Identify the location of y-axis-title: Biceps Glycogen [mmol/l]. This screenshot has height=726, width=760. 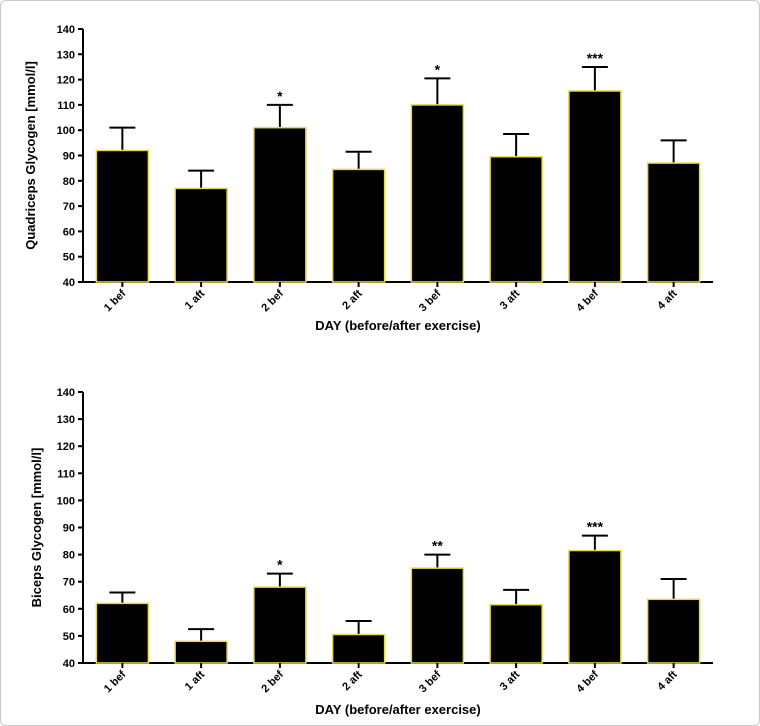
(36, 528).